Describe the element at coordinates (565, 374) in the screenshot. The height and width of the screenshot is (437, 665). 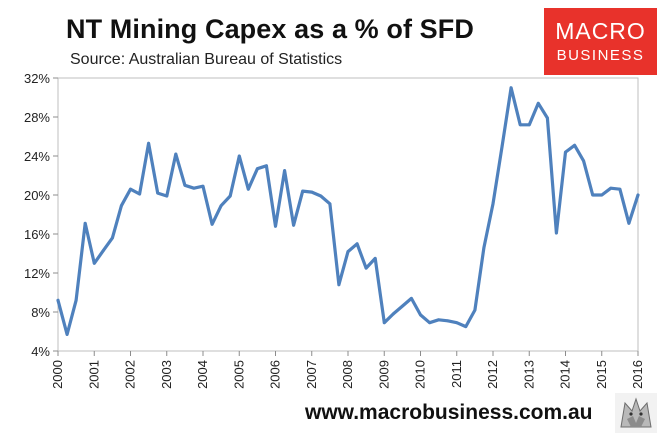
I see `x-tick-label: 2014` at that location.